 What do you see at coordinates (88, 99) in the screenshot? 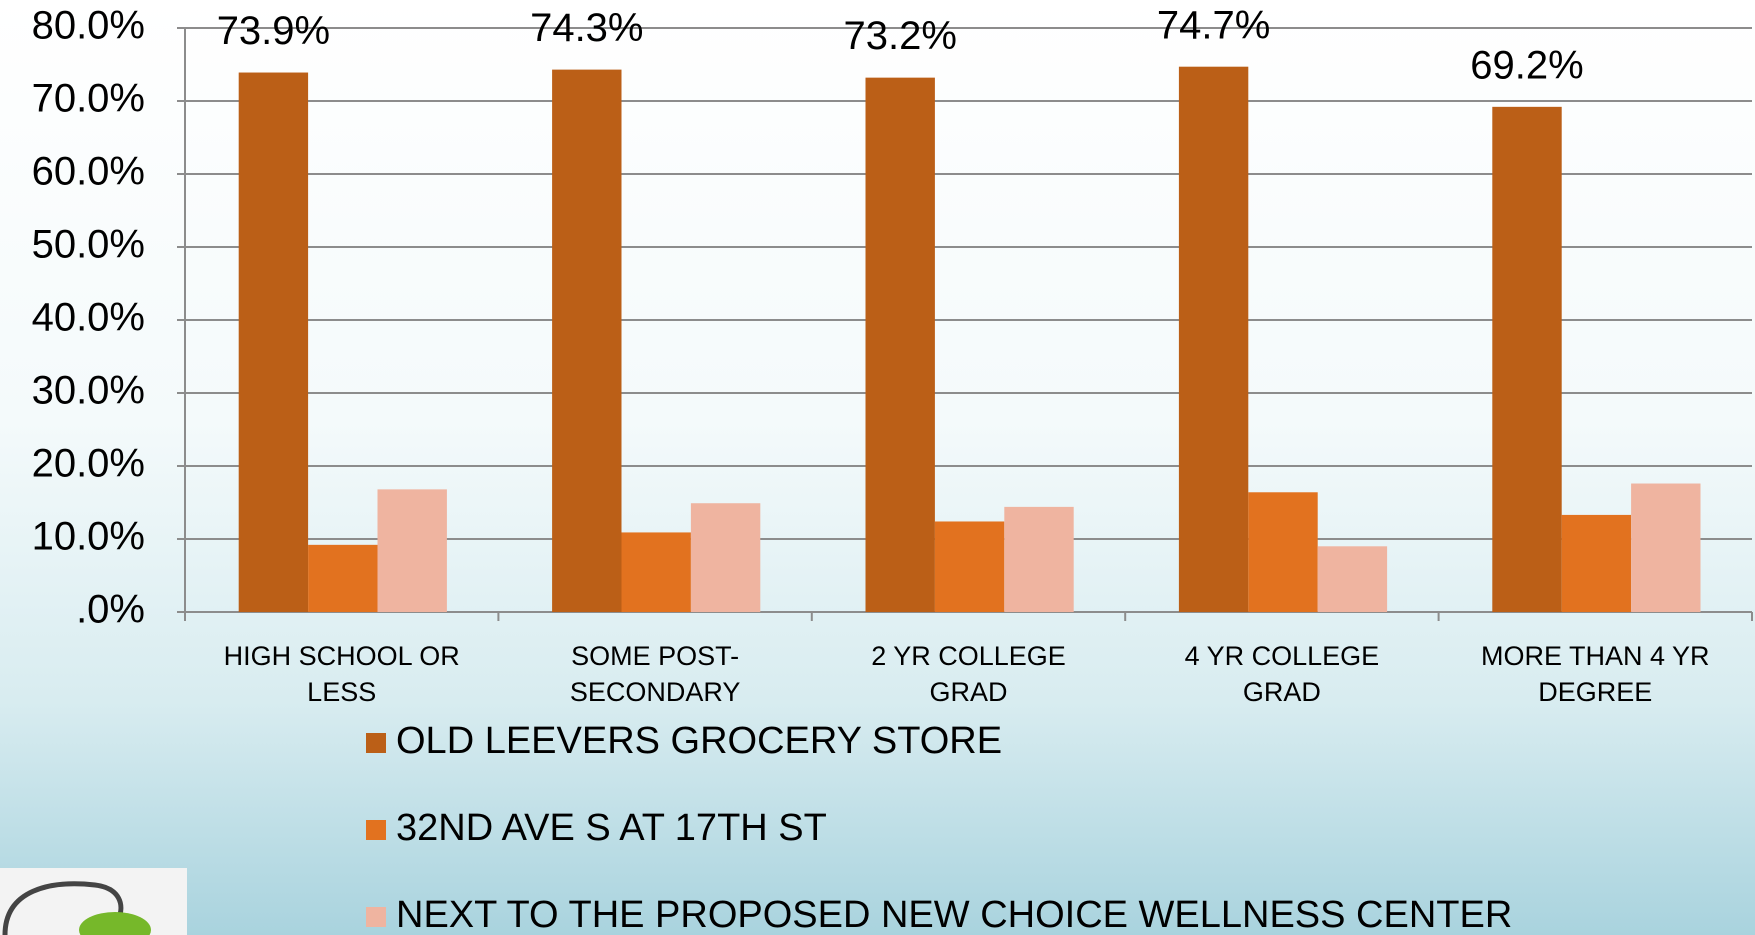
I see `y-tick-label: 70.0%` at bounding box center [88, 99].